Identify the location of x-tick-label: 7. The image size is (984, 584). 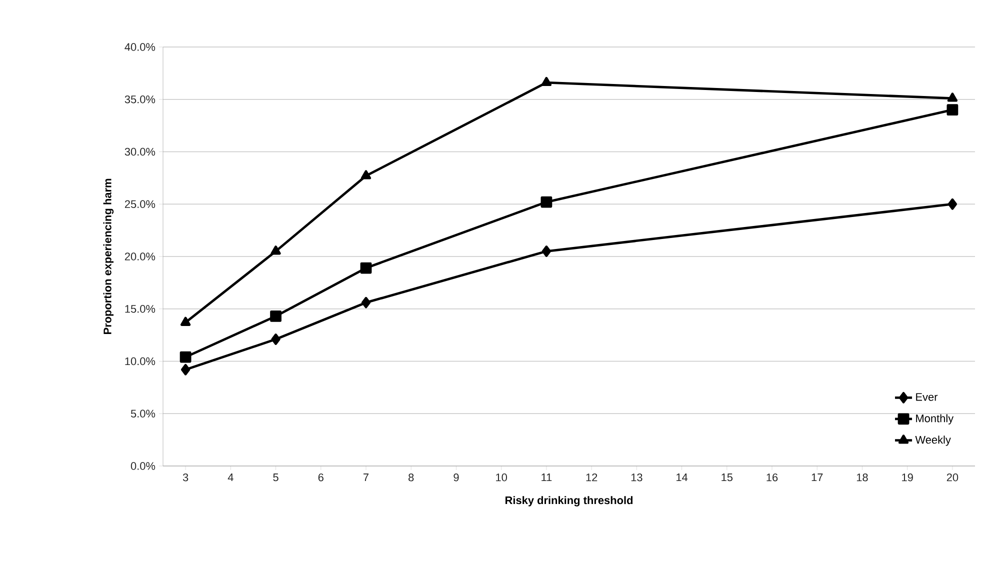
(366, 478).